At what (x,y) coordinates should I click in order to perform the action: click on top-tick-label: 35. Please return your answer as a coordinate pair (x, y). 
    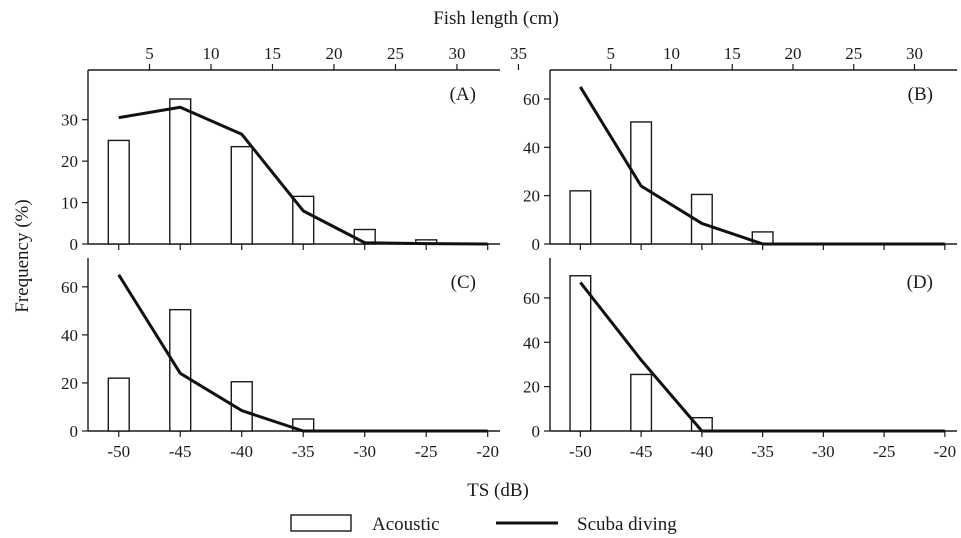
    Looking at the image, I should click on (518, 53).